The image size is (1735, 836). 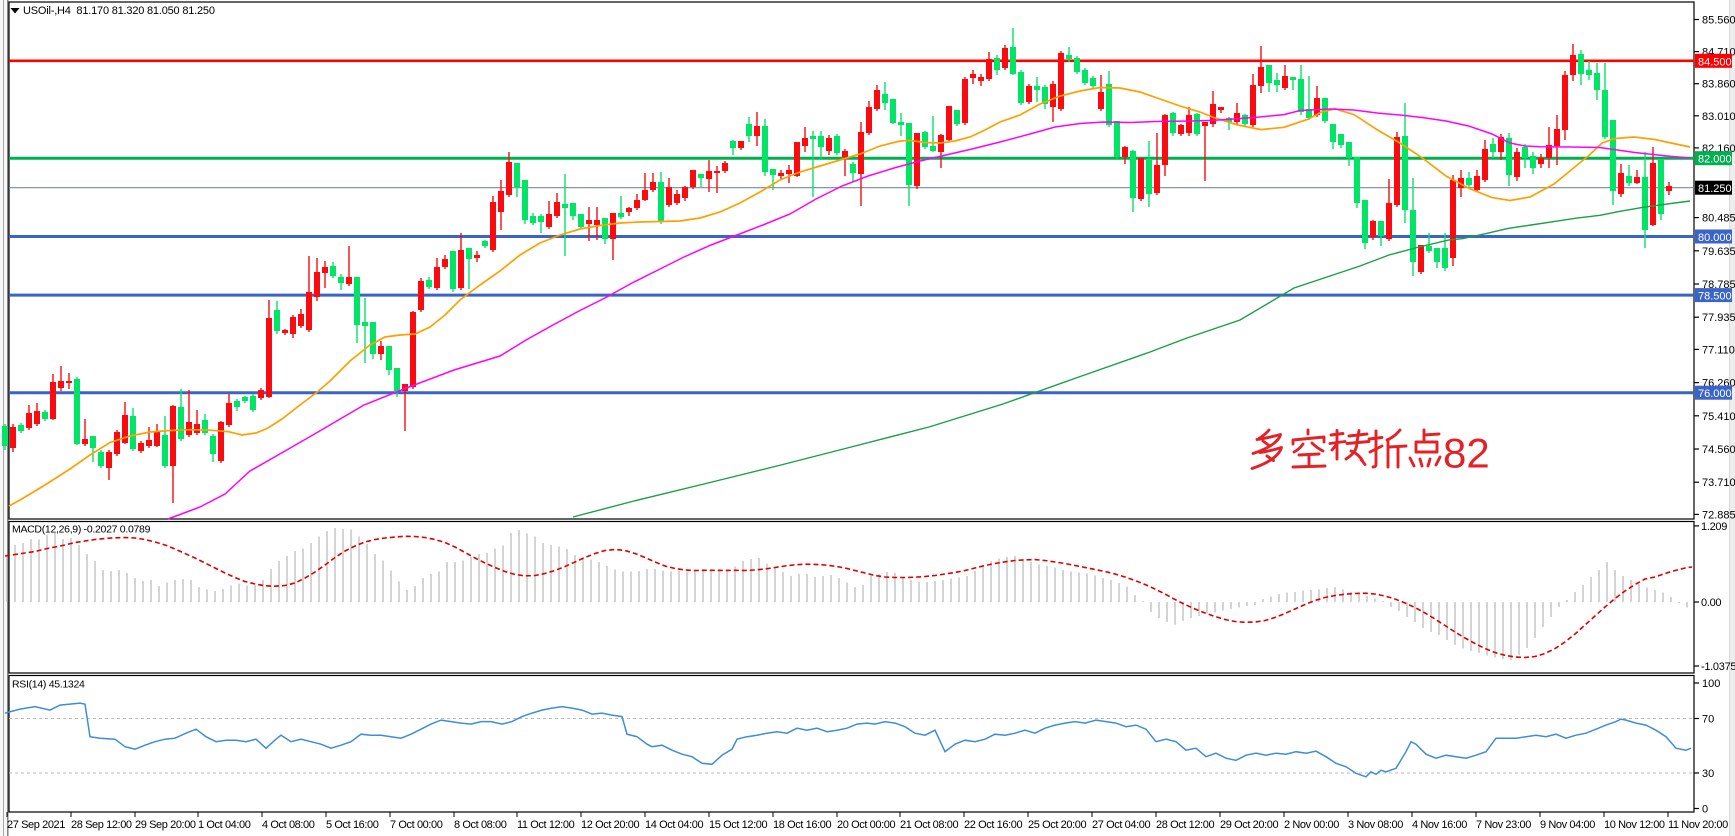 I want to click on svg-text: RSI(14) 45.1324, so click(x=48, y=685).